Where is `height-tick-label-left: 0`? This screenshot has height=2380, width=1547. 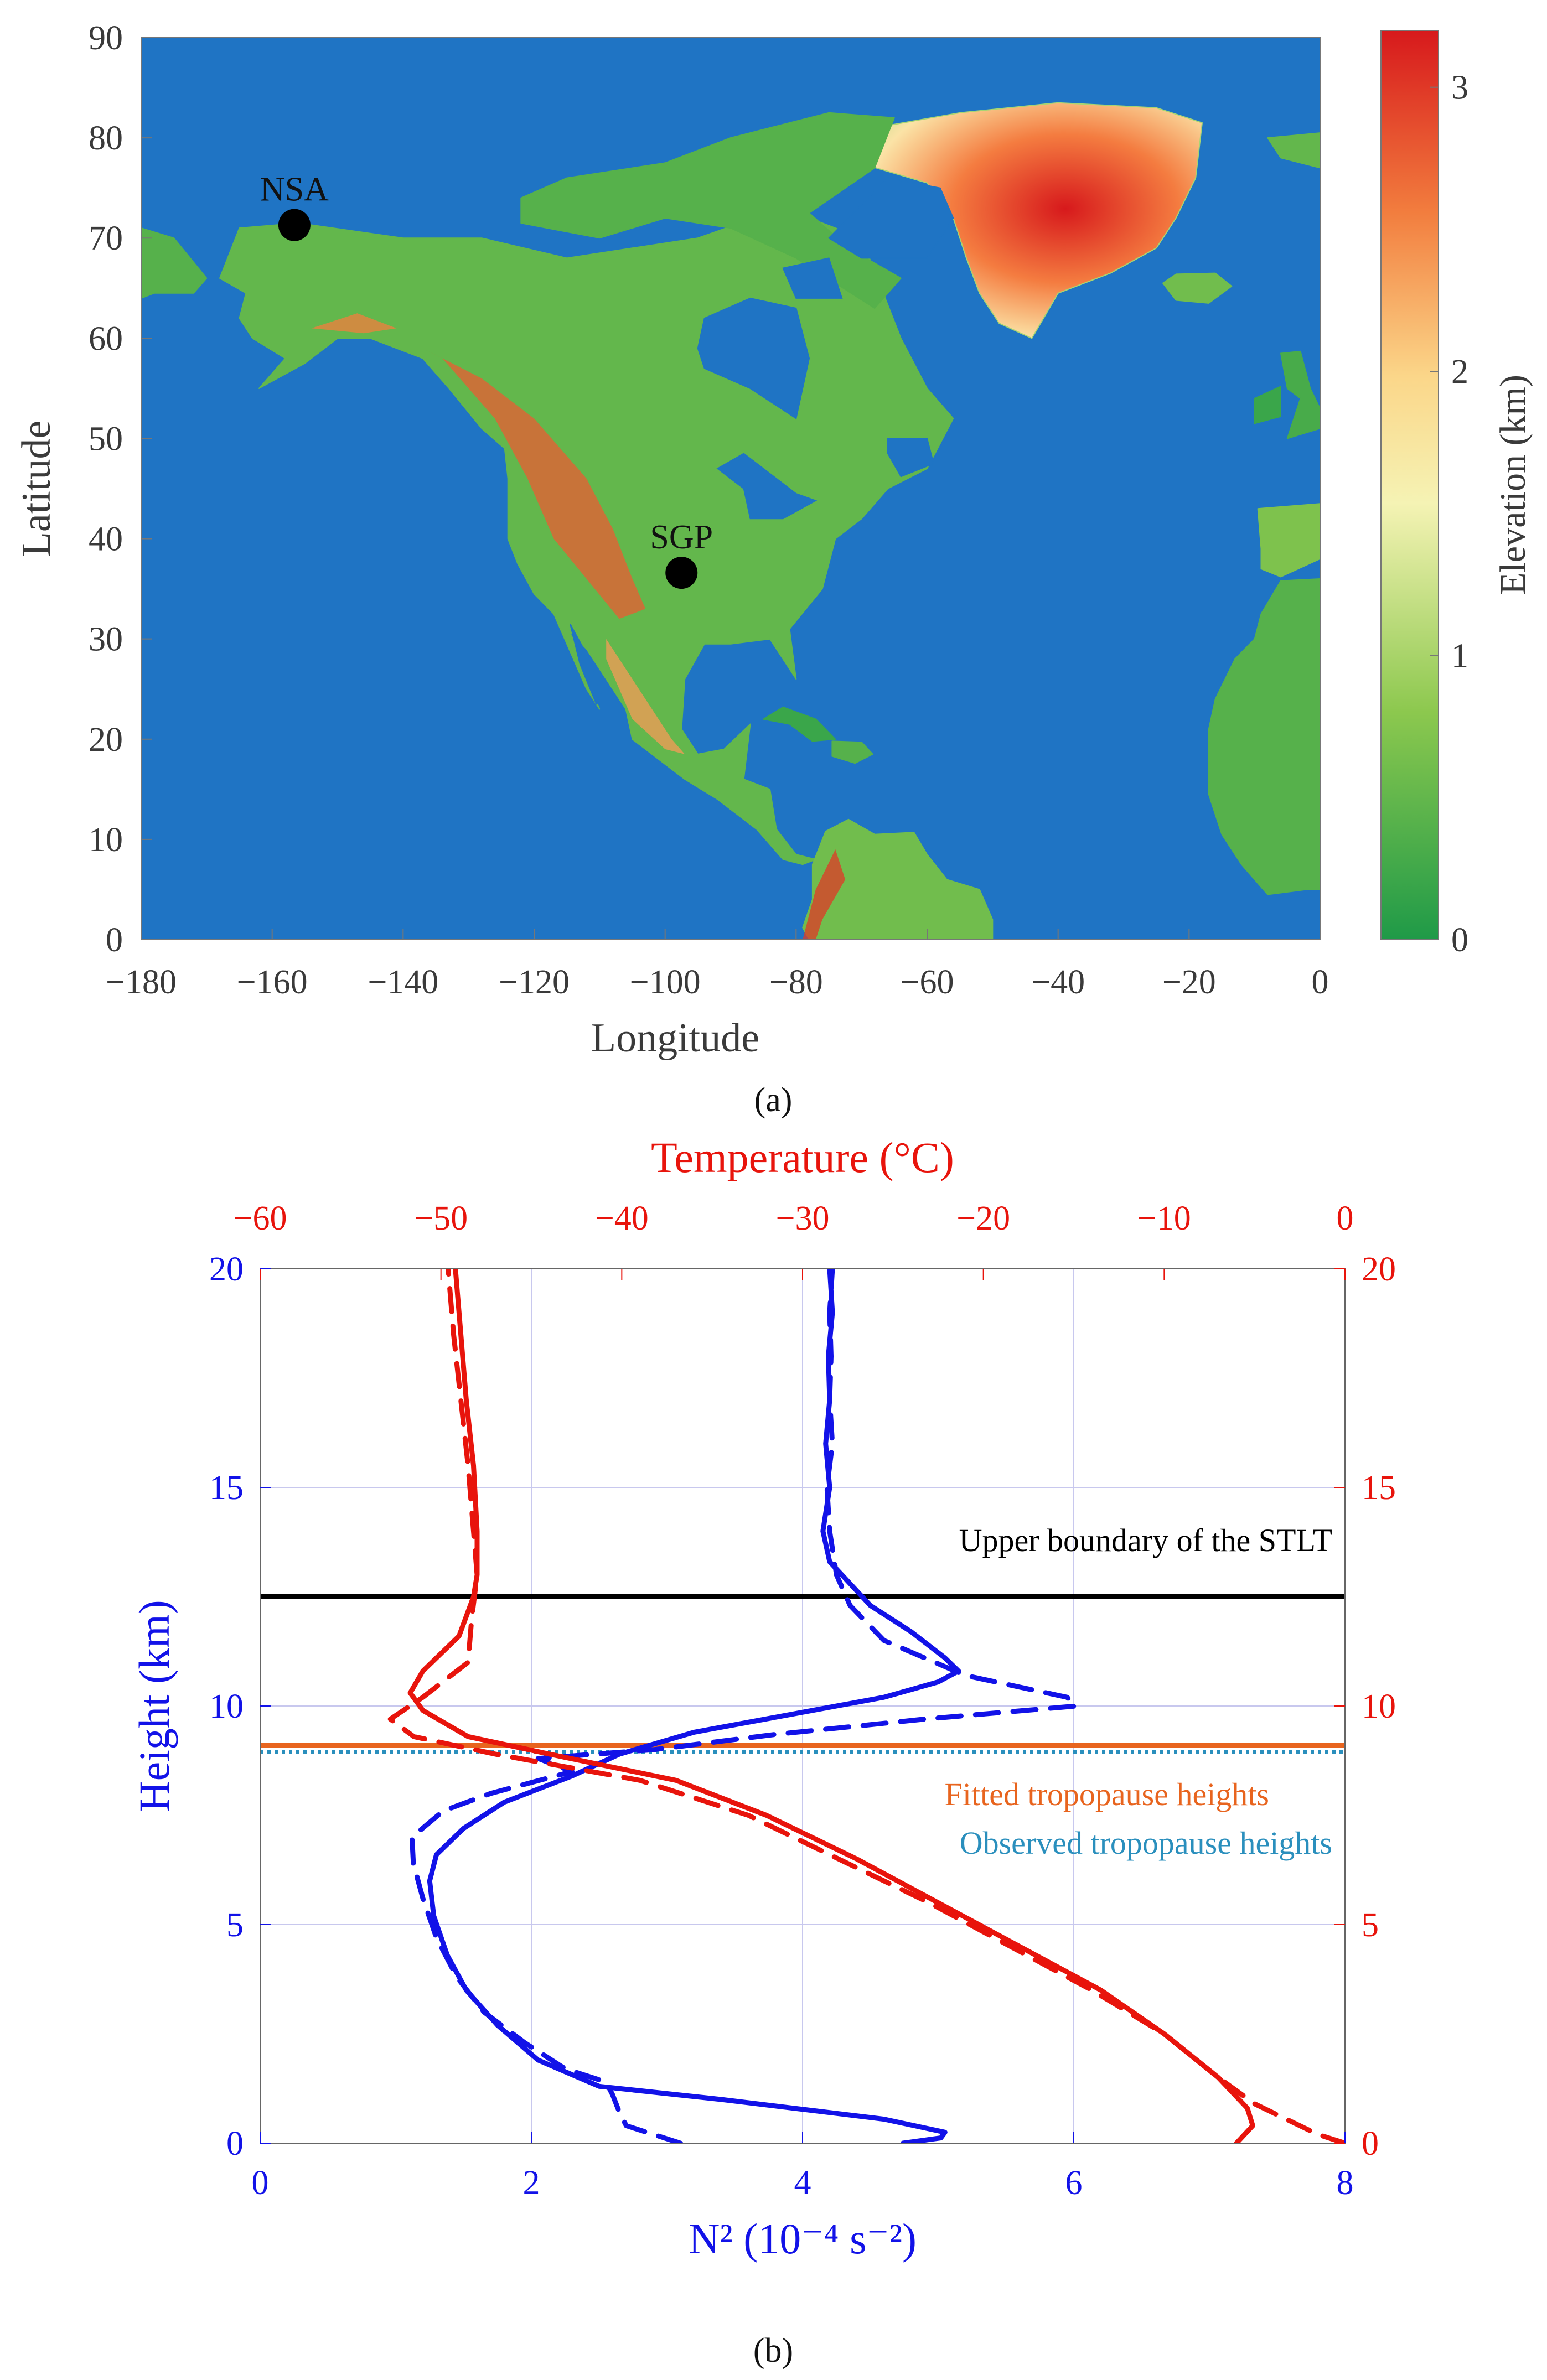
height-tick-label-left: 0 is located at coordinates (235, 2144).